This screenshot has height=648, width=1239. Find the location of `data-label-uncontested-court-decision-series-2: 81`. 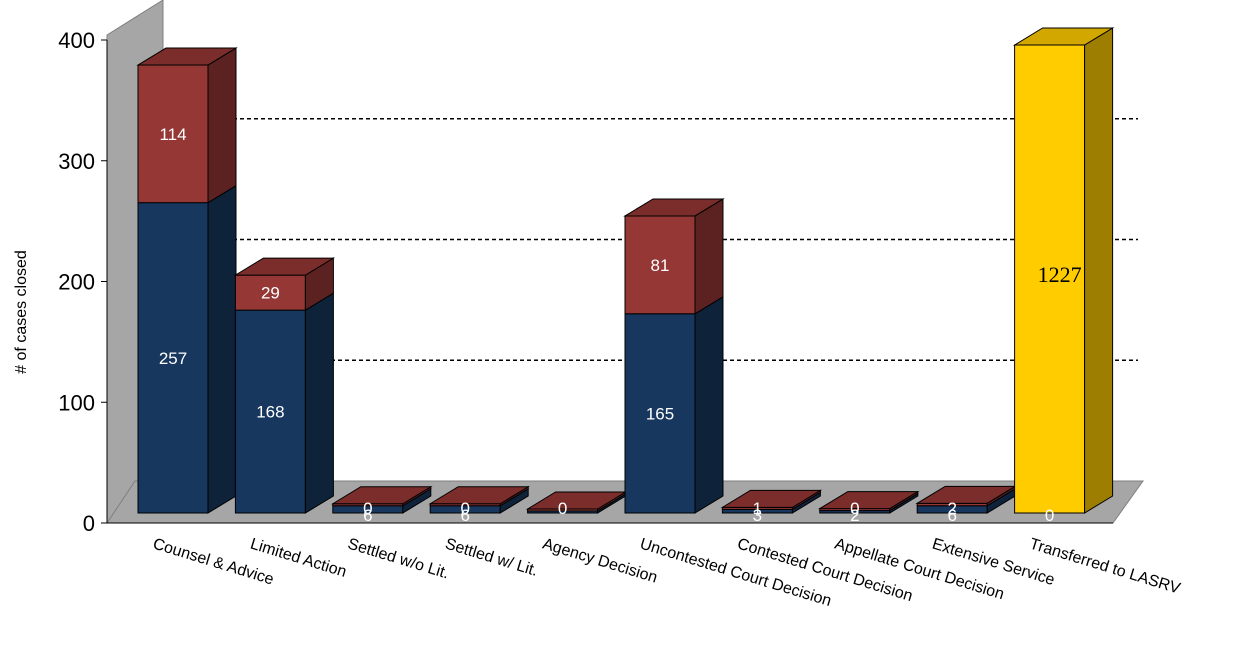

data-label-uncontested-court-decision-series-2: 81 is located at coordinates (660, 265).